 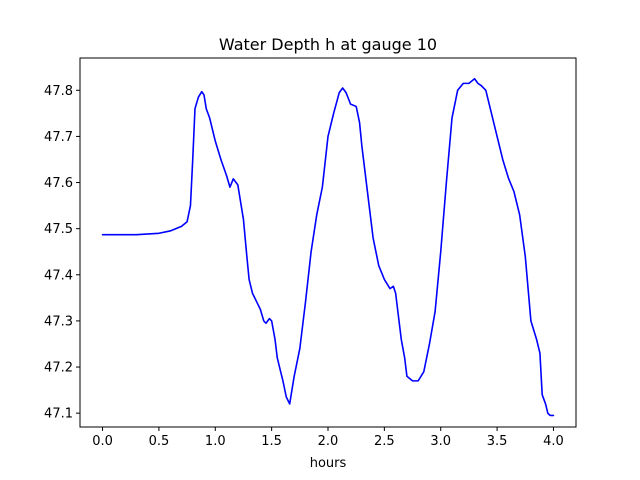 What do you see at coordinates (102, 441) in the screenshot?
I see `x-tick-label: 0.0` at bounding box center [102, 441].